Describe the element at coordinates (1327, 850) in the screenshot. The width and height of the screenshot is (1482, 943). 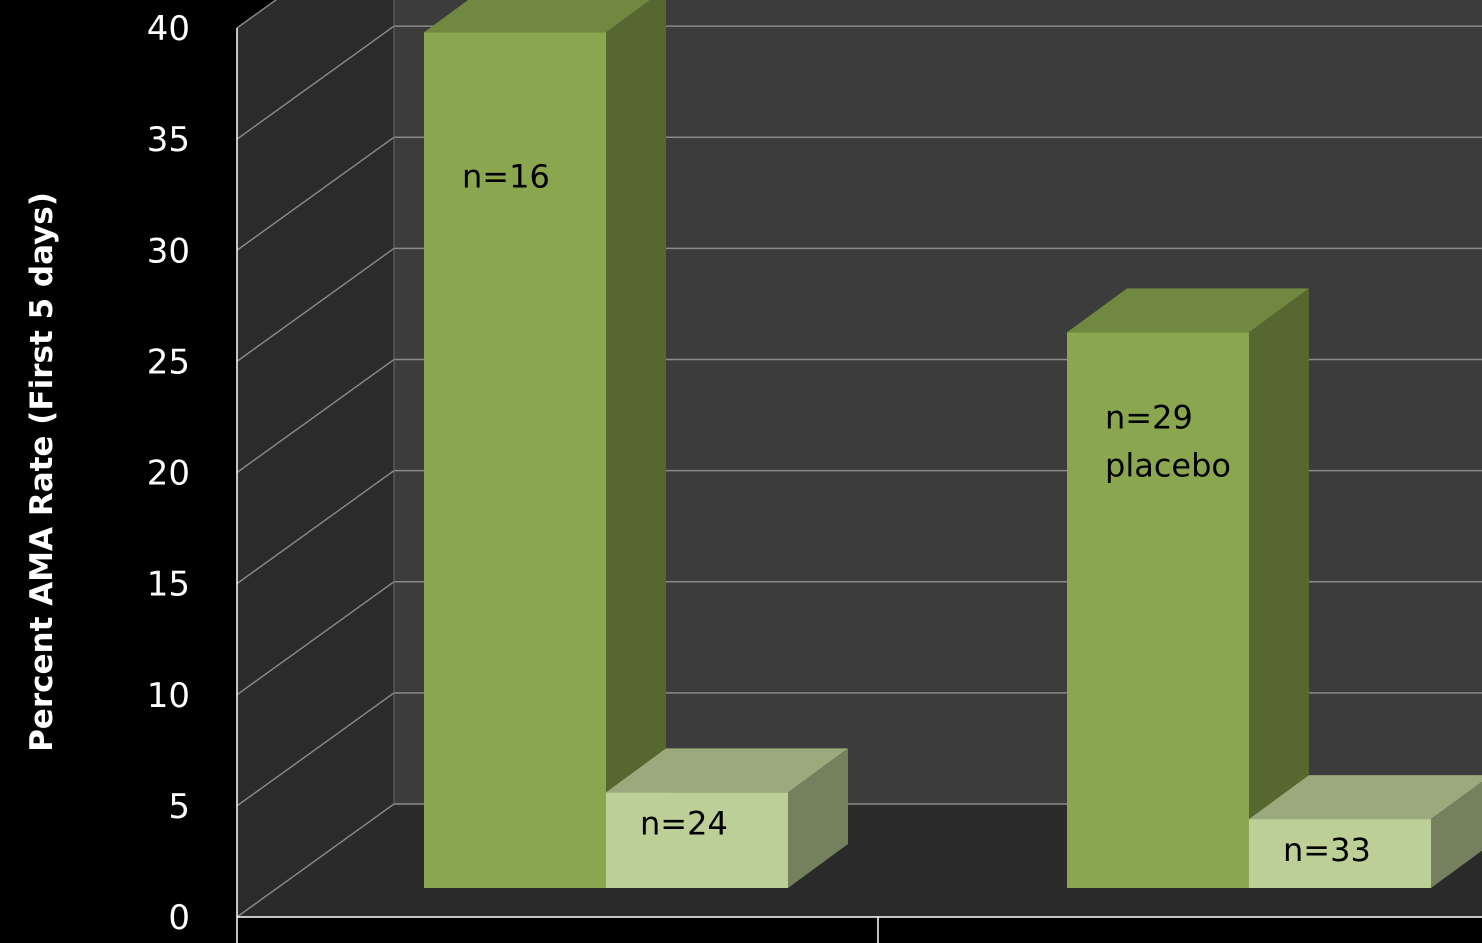
I see `bar-data-label: n=33` at that location.